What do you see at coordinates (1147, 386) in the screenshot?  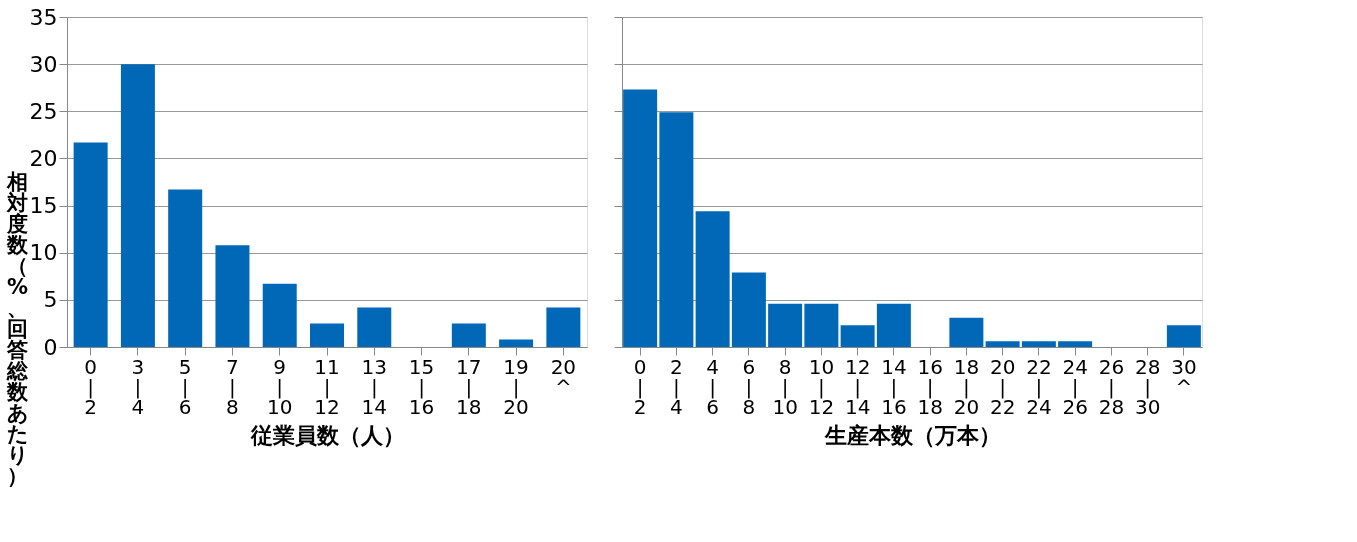 I see `x-tick-label: 28 | 30` at bounding box center [1147, 386].